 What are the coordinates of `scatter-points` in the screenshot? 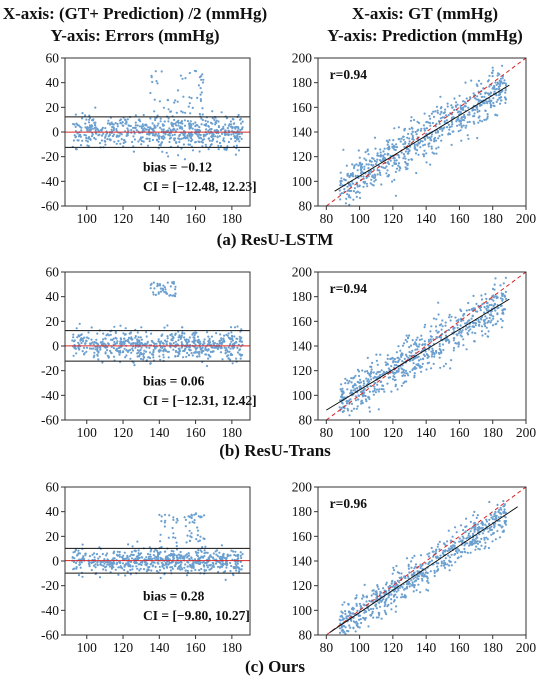 It's located at (157, 324).